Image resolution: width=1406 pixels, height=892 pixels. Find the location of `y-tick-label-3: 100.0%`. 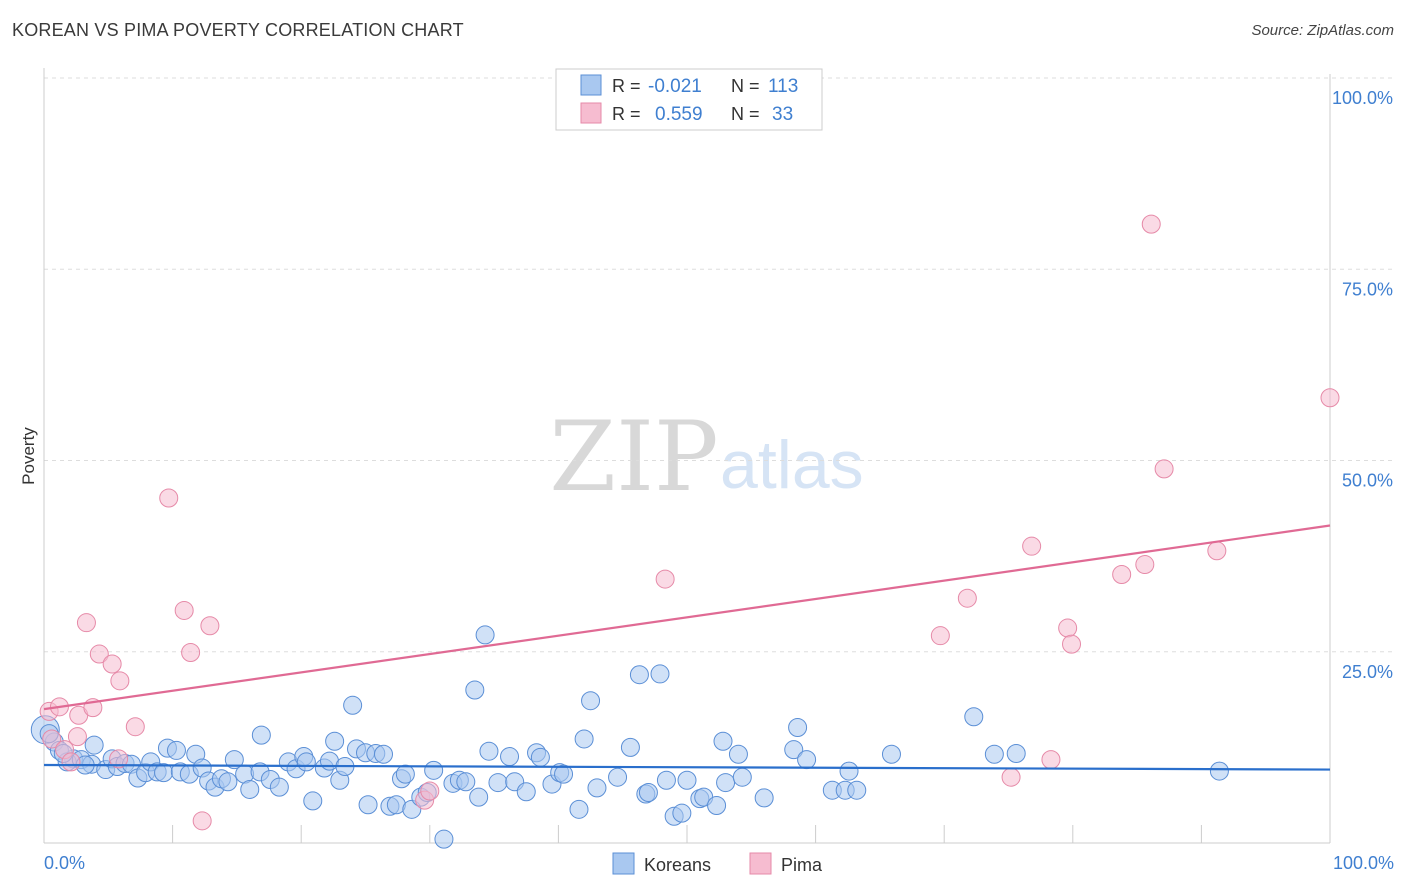

y-tick-label-3: 100.0% is located at coordinates (1362, 98).